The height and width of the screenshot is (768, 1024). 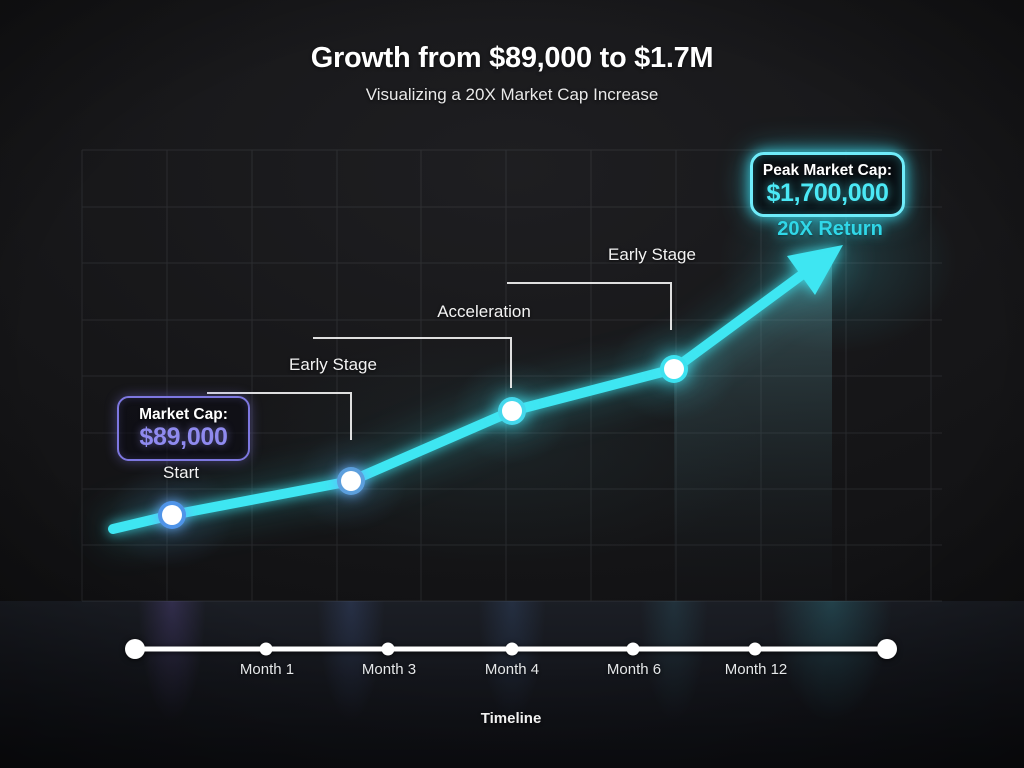 I want to click on market-cap-badge-value: $89,000, so click(x=183, y=437).